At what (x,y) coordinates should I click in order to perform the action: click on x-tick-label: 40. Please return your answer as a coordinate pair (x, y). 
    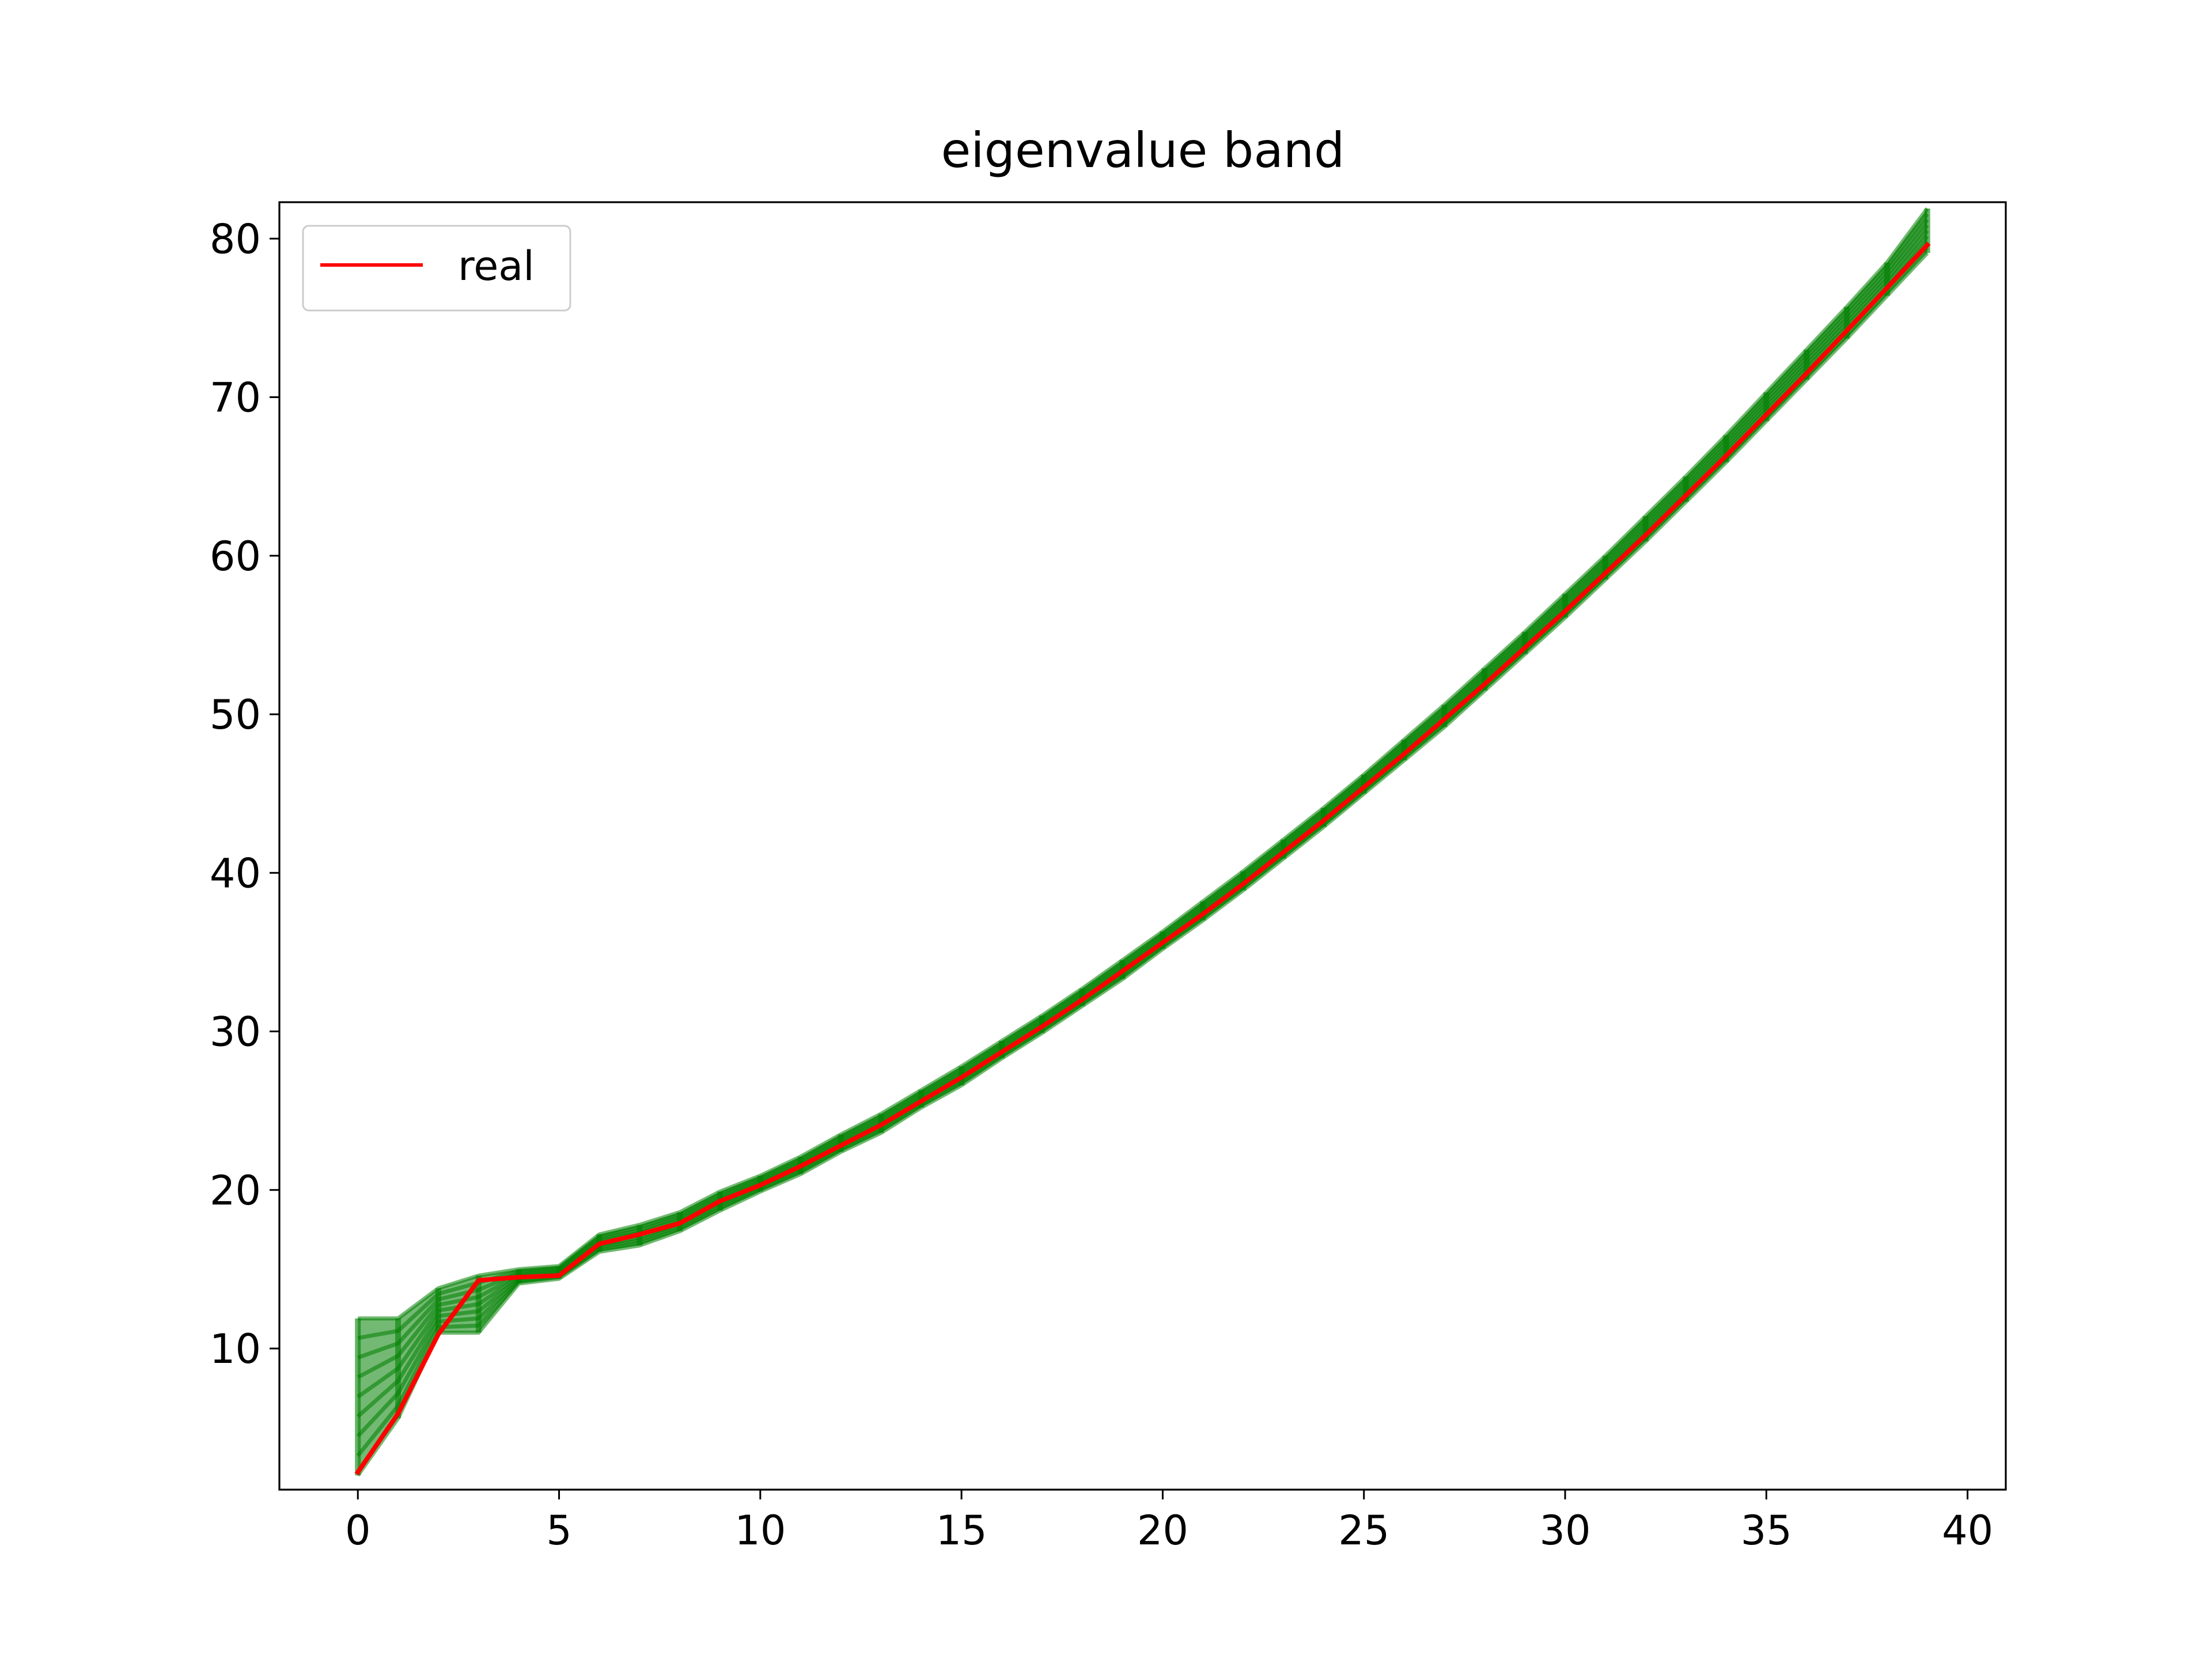
    Looking at the image, I should click on (1967, 1530).